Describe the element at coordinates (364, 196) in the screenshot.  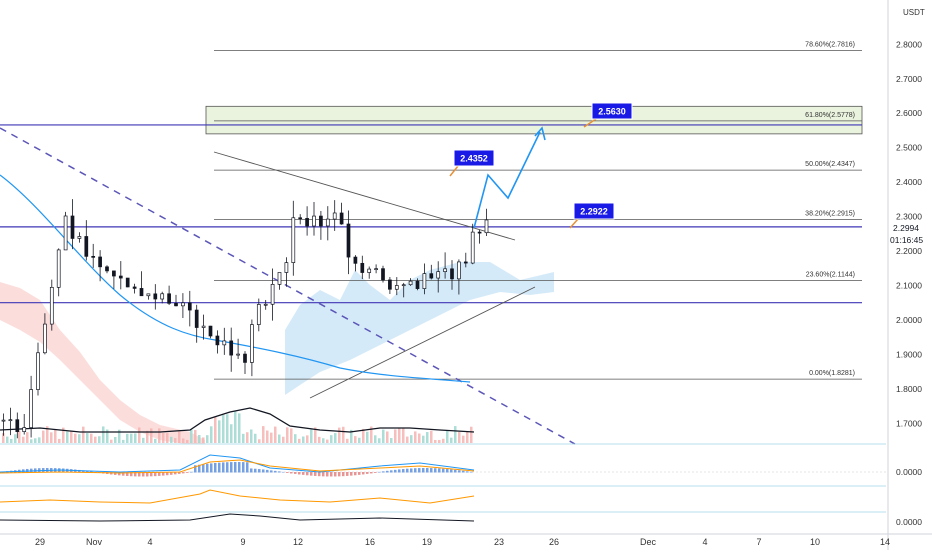
I see `triangle-upper-trendline` at that location.